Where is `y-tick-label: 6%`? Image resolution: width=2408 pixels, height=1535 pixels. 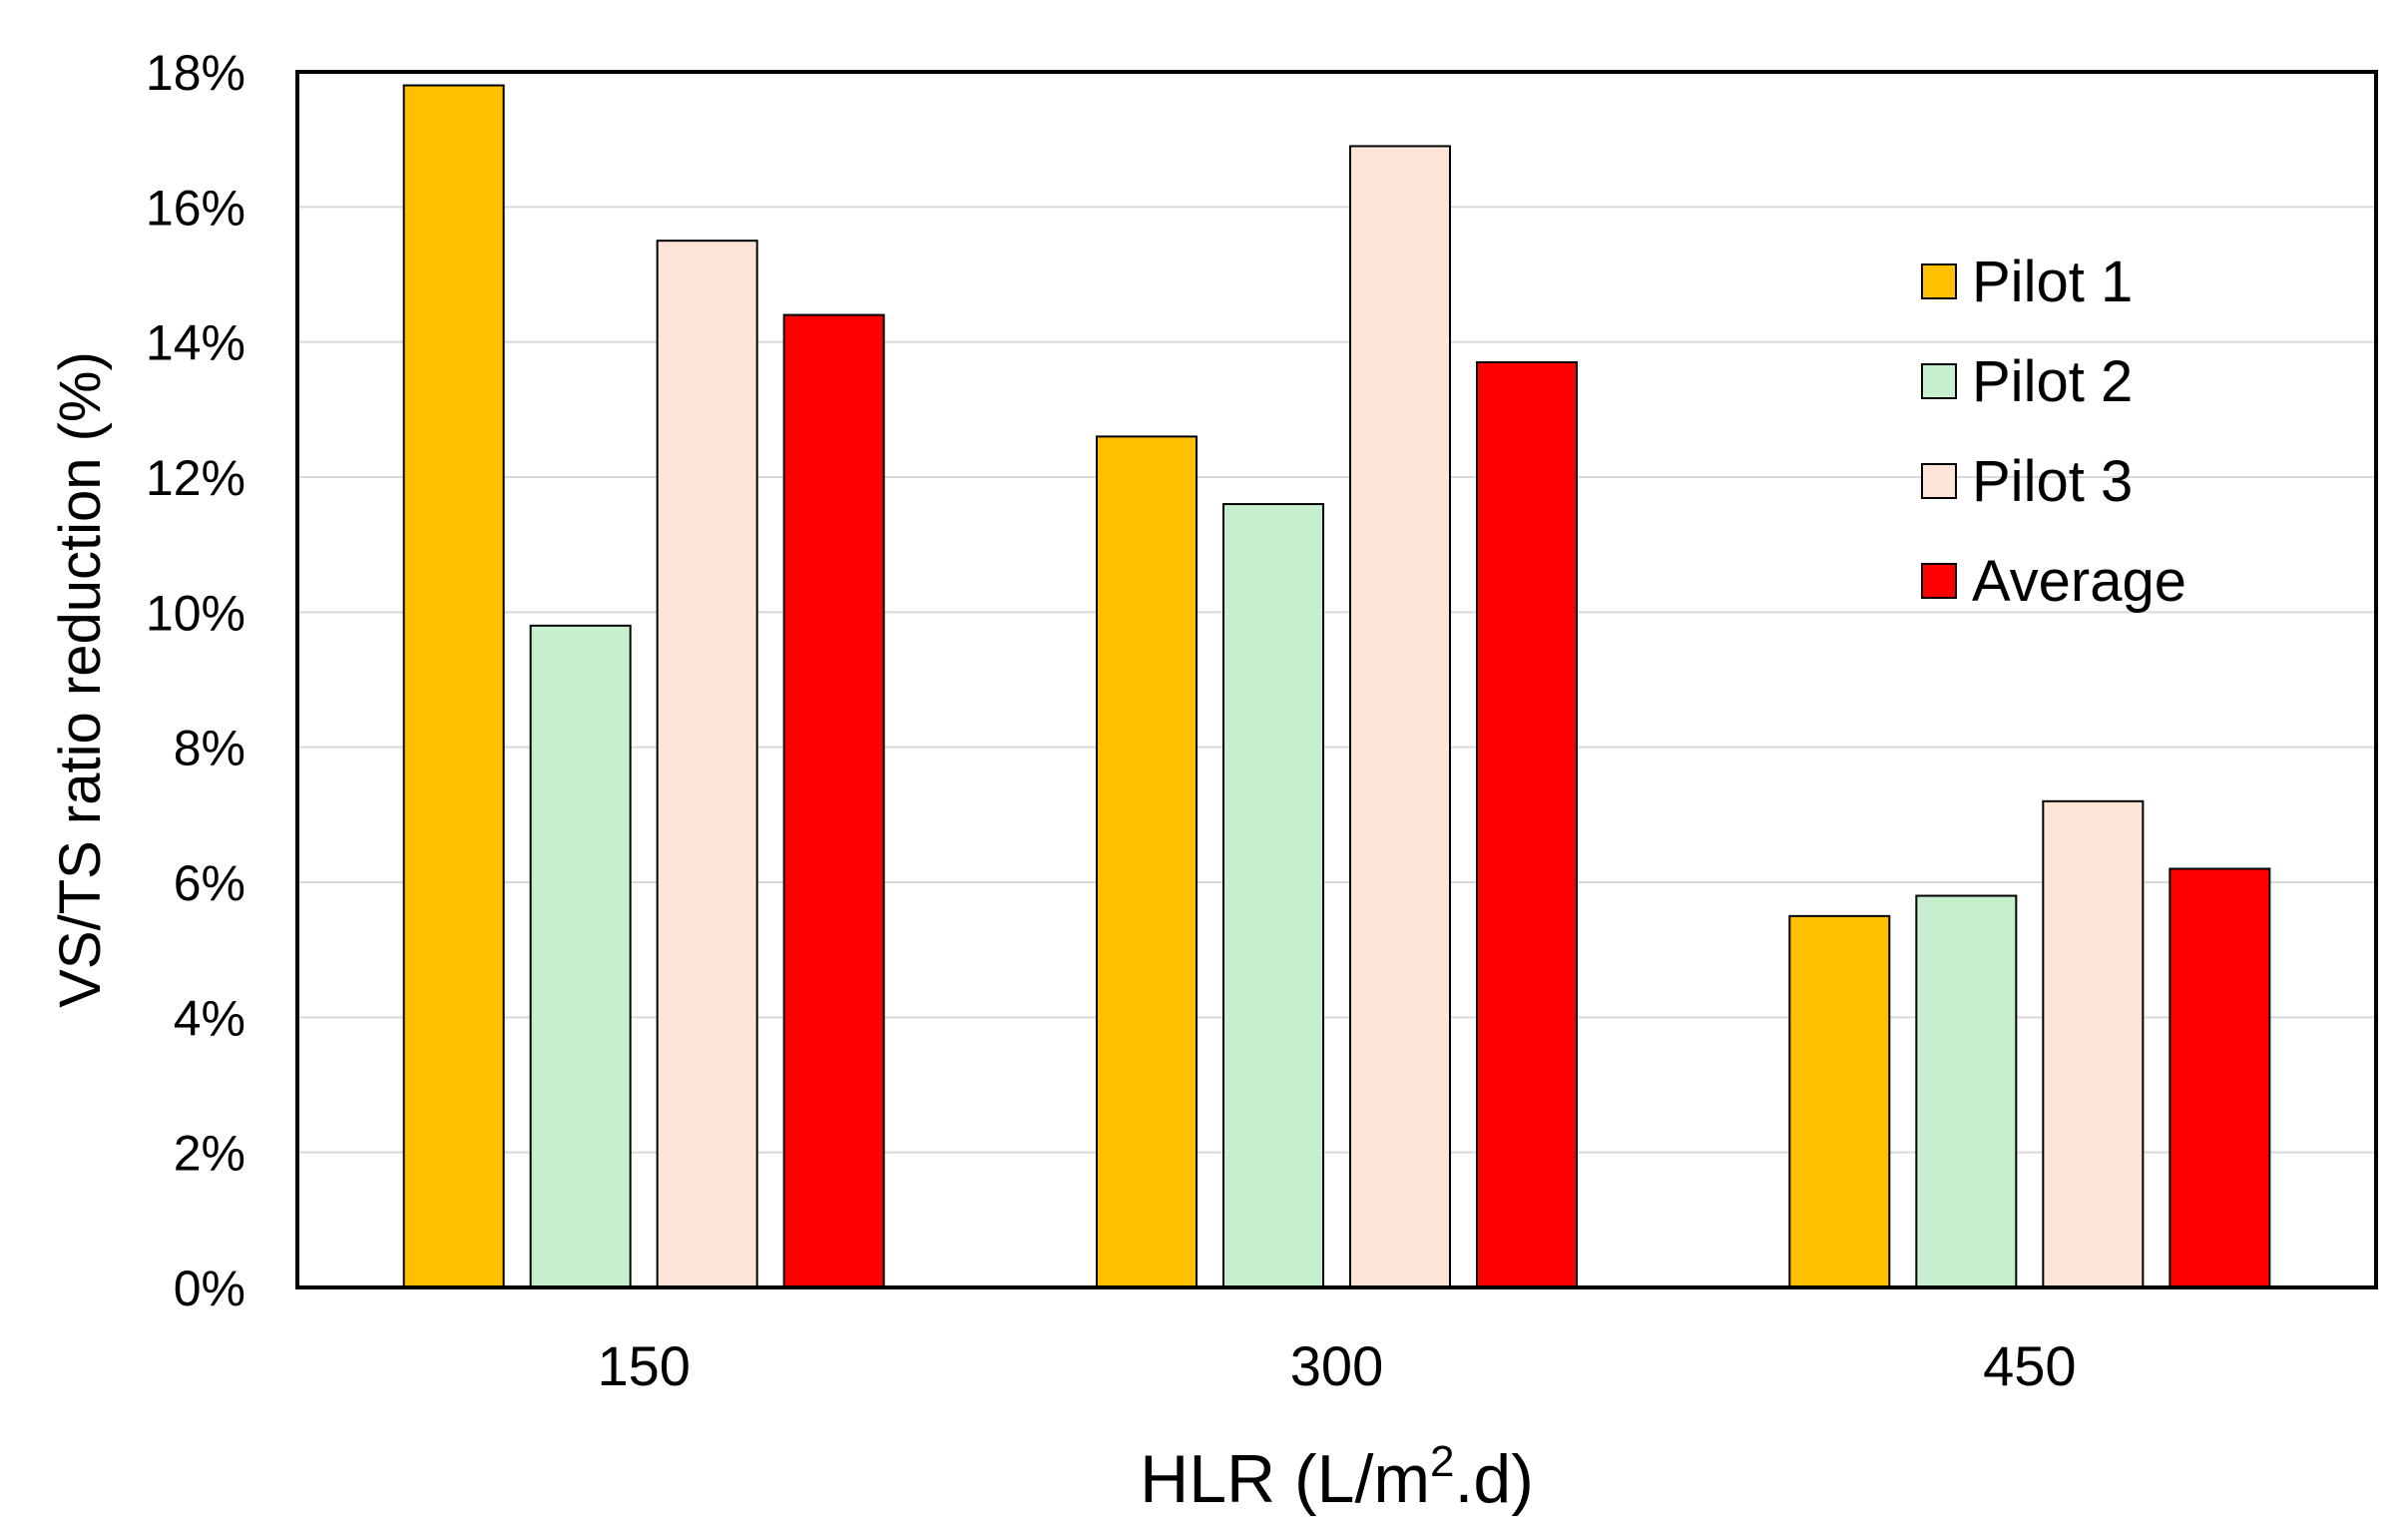 y-tick-label: 6% is located at coordinates (209, 883).